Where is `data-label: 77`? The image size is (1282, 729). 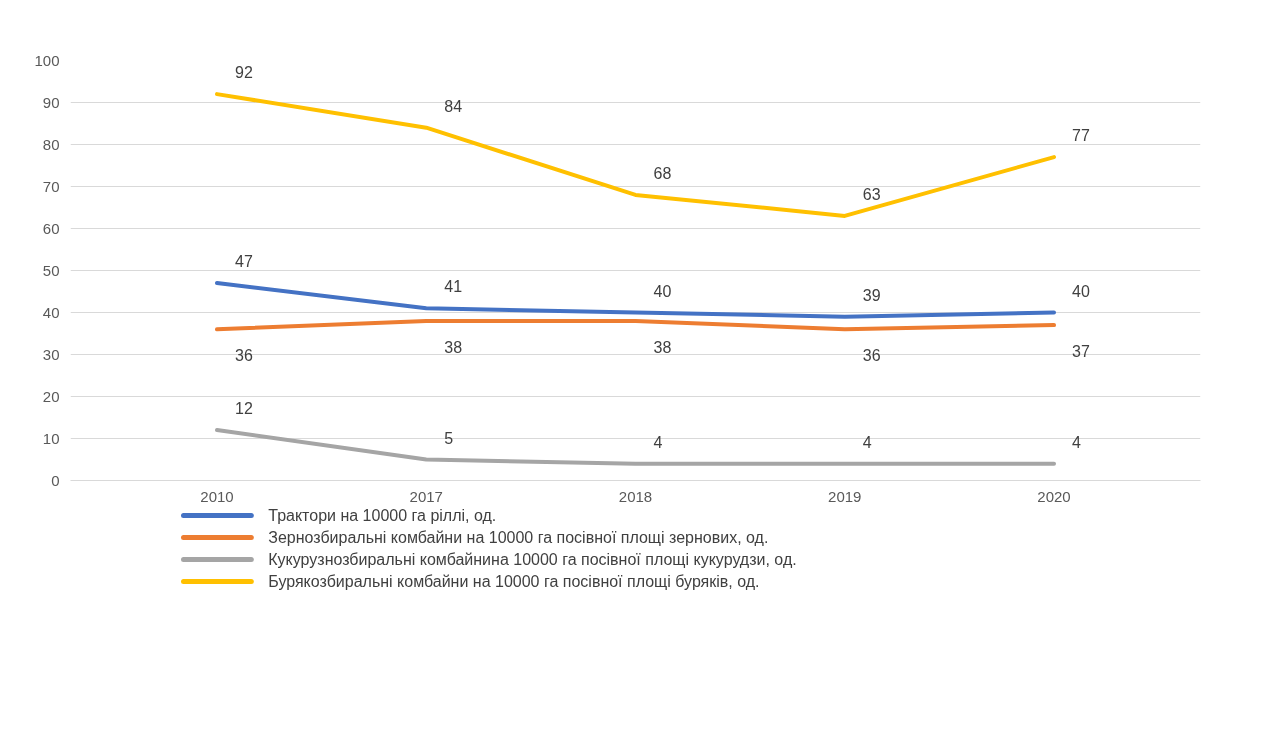 data-label: 77 is located at coordinates (1081, 136).